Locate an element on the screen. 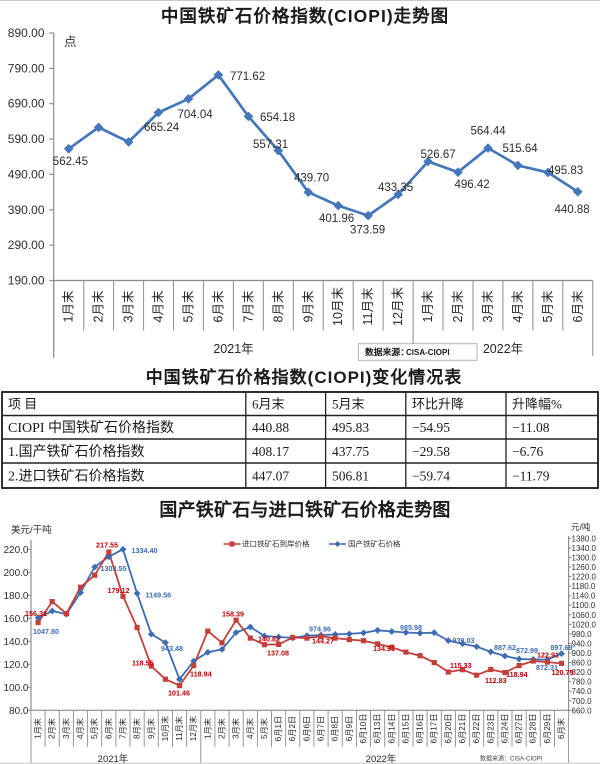  svg-text: 6月8日 is located at coordinates (335, 728).